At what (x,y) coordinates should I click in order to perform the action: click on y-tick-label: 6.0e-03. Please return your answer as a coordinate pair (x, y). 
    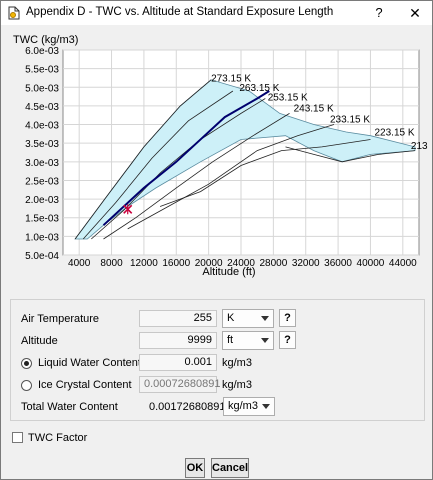
    Looking at the image, I should click on (42, 51).